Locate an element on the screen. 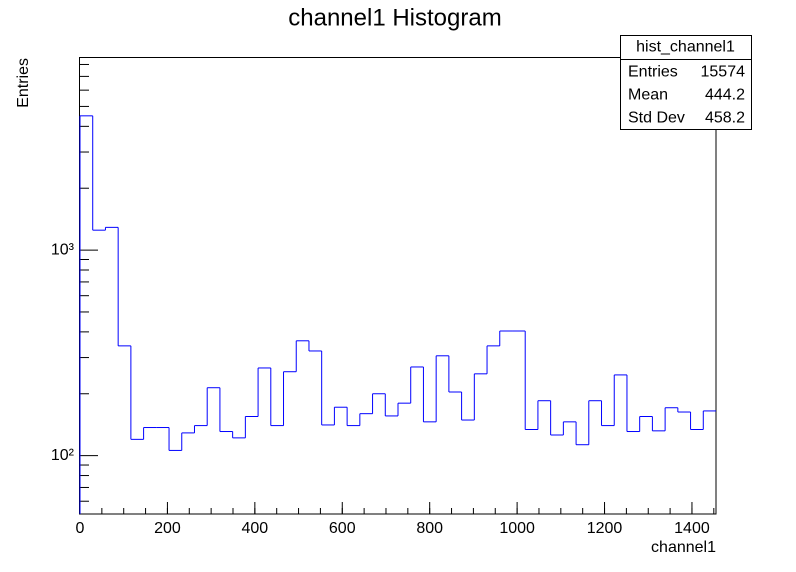 This screenshot has height=572, width=796. x-axis-label: channel1 is located at coordinates (683, 547).